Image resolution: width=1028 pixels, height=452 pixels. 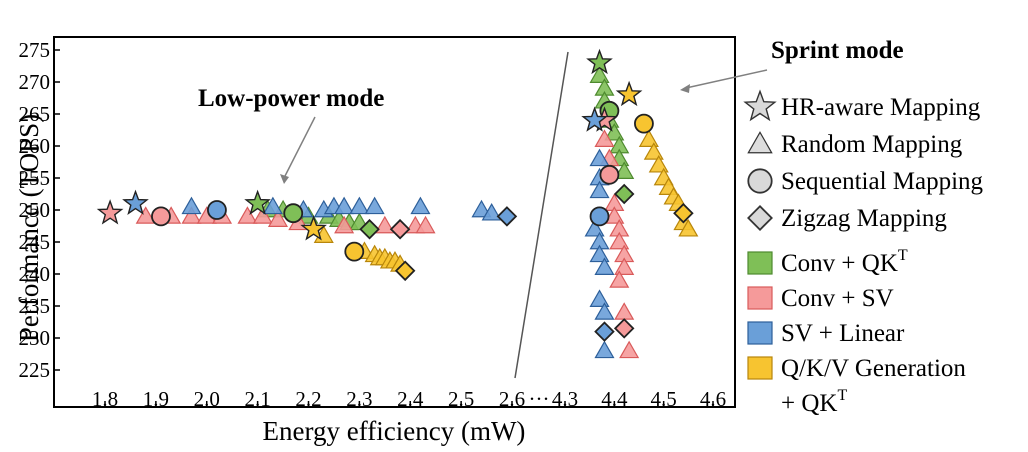 I want to click on red-legend-swatch, so click(x=760, y=298).